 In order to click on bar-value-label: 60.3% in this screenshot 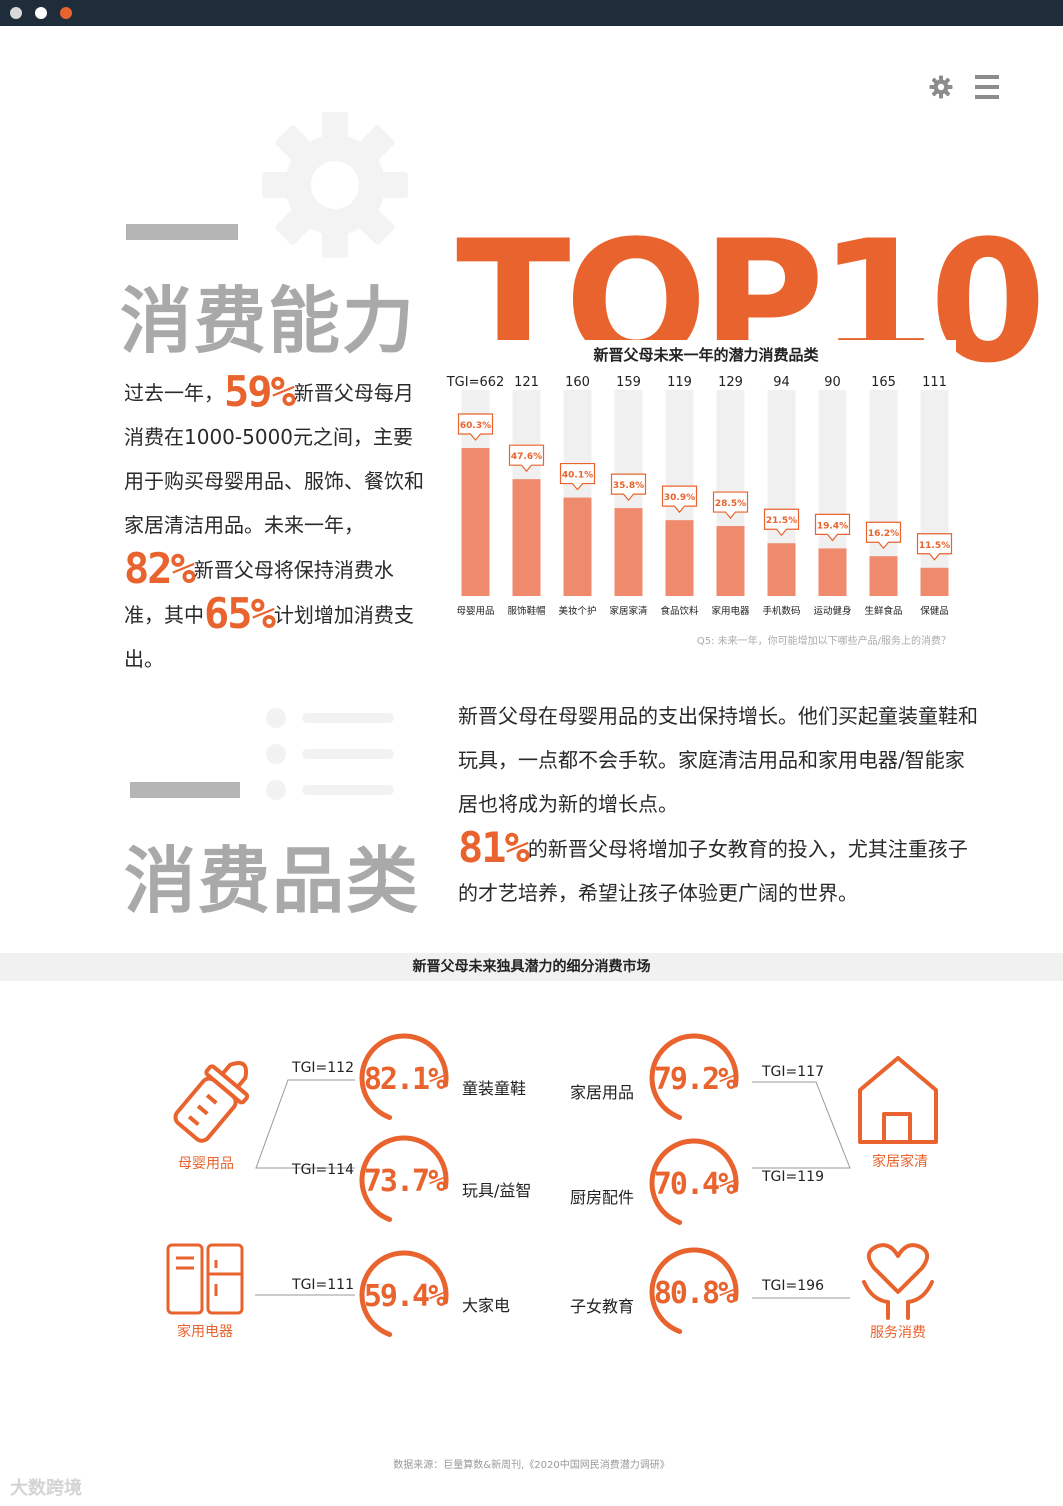, I will do `click(475, 426)`.